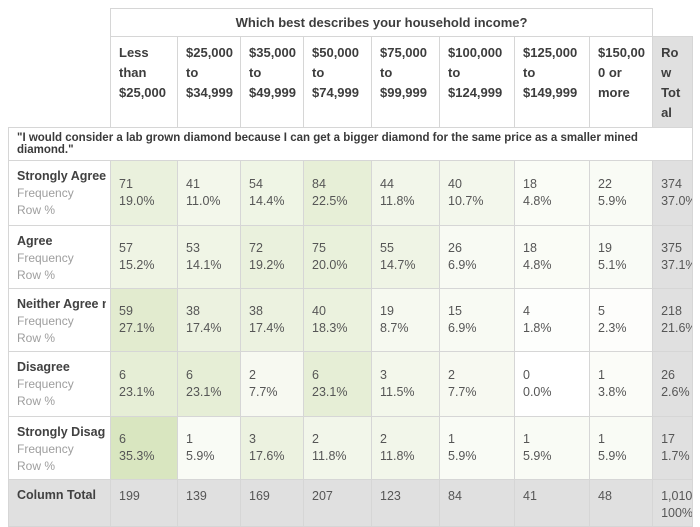  What do you see at coordinates (405, 384) in the screenshot?
I see `cell: 3 11.5%` at bounding box center [405, 384].